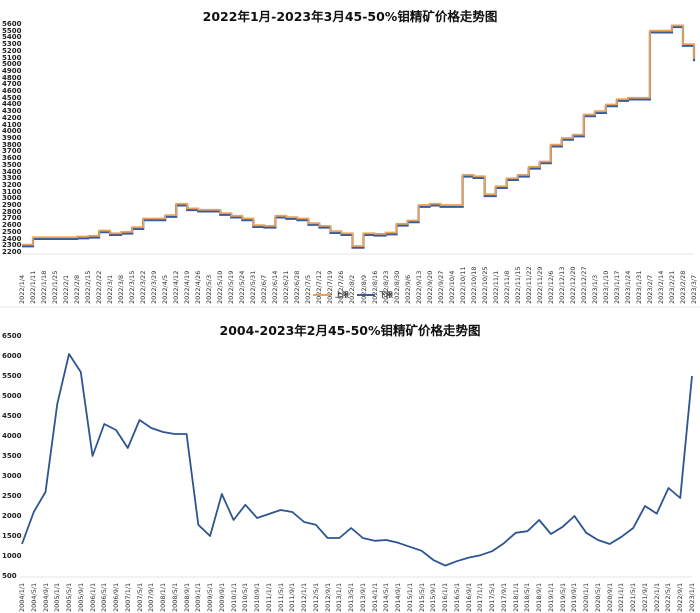 The image size is (700, 613). I want to click on x-tick-label: 2005/1/1, so click(57, 597).